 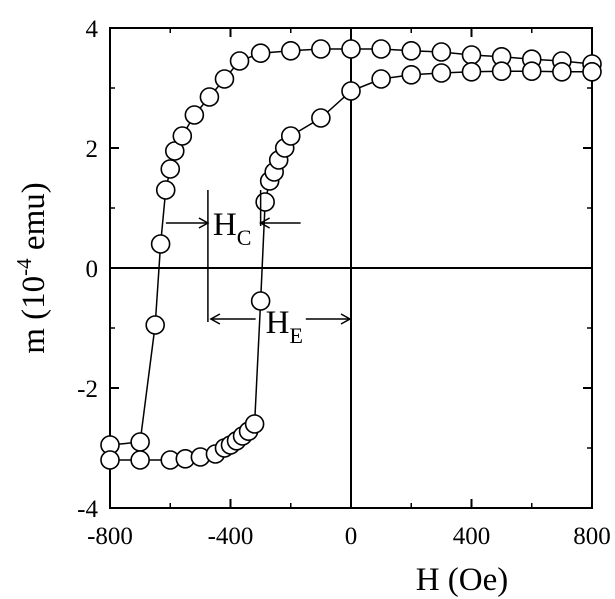 I want to click on x-tick-label: 800, so click(x=592, y=536).